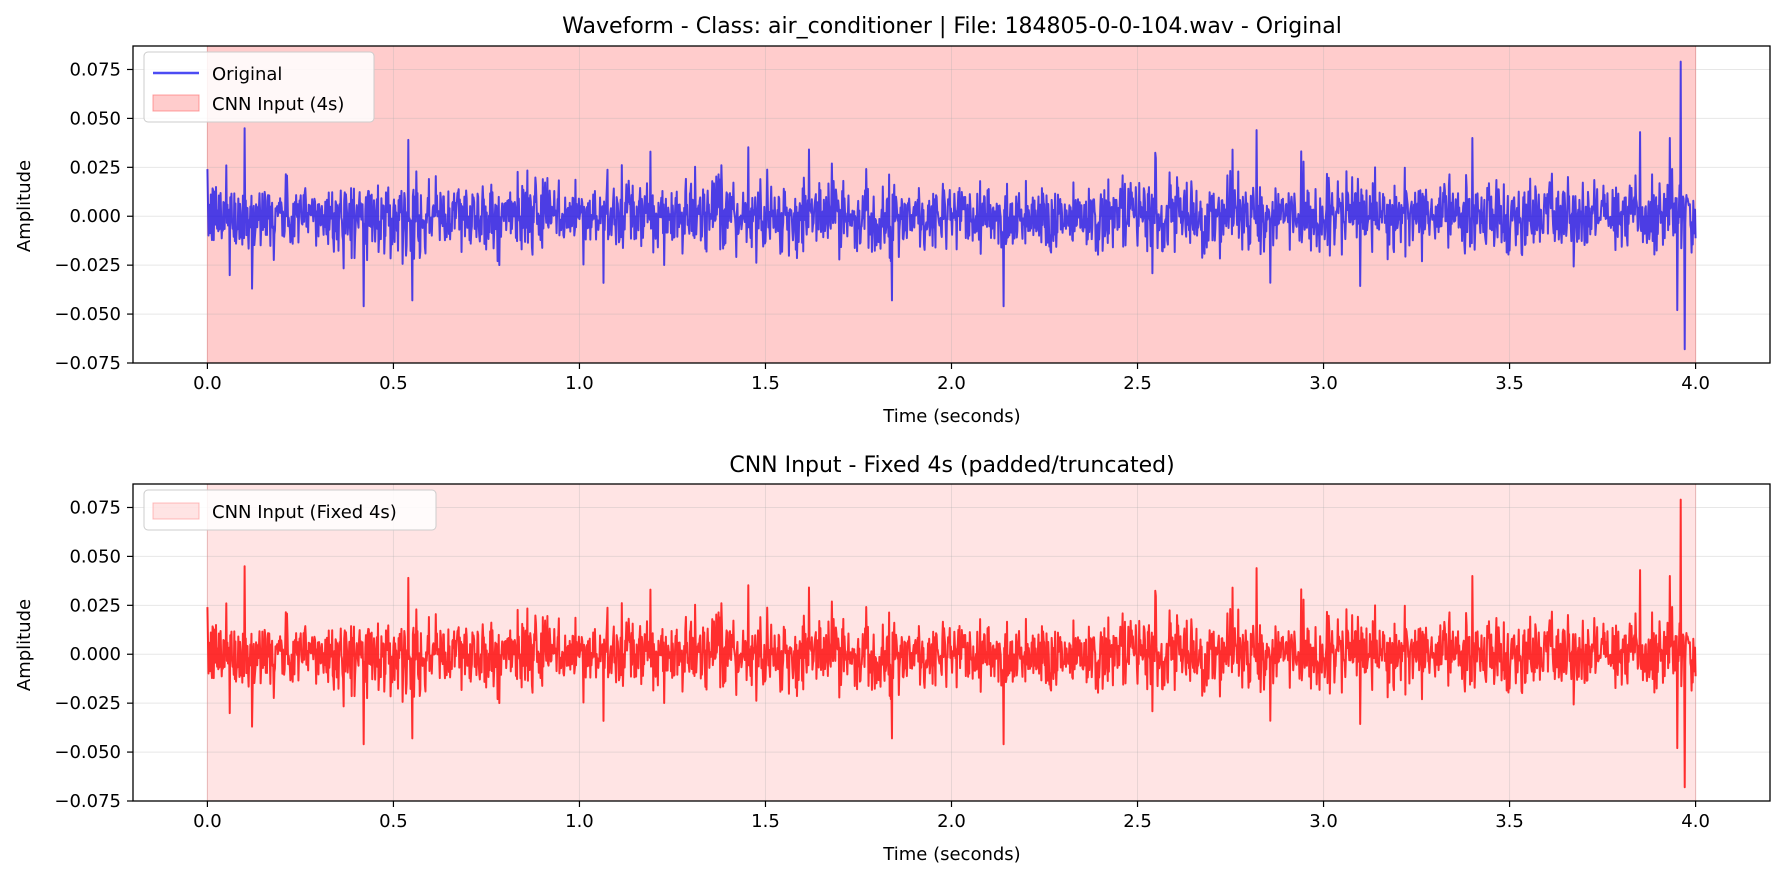 The height and width of the screenshot is (880, 1784). What do you see at coordinates (247, 74) in the screenshot?
I see `legend-label-original: Original` at bounding box center [247, 74].